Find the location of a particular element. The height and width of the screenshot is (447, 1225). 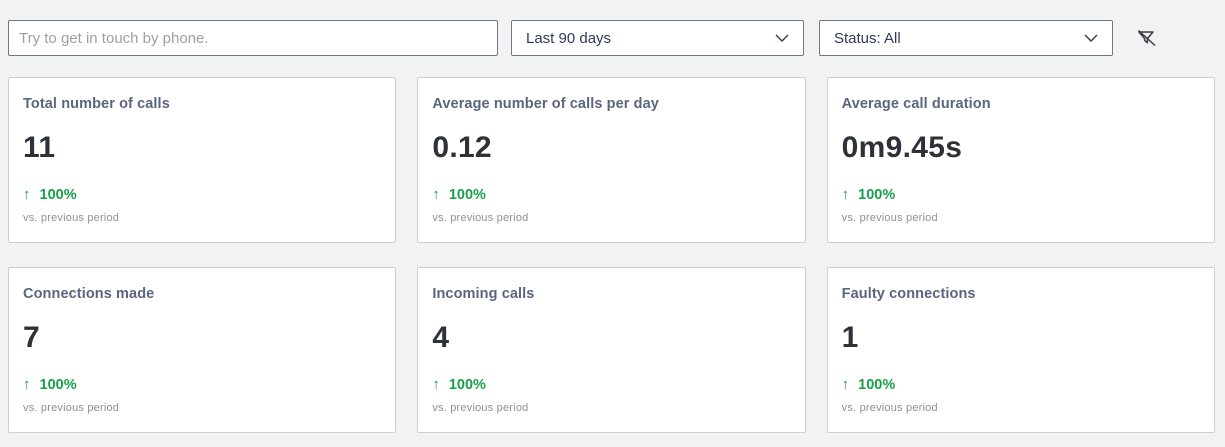

date-range-value: Last 90 days is located at coordinates (569, 38).